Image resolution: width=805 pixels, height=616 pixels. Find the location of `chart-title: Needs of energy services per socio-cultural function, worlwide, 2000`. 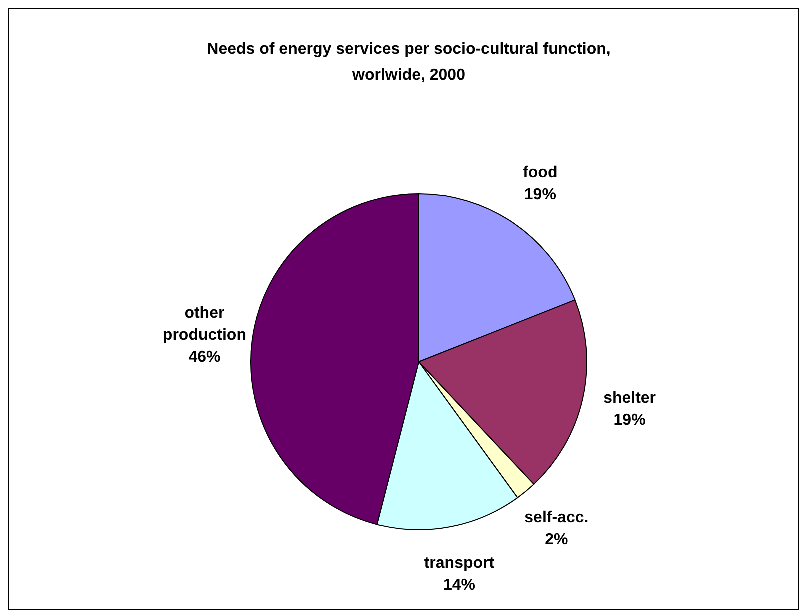

chart-title: Needs of energy services per socio-cultural function, worlwide, 2000 is located at coordinates (409, 63).